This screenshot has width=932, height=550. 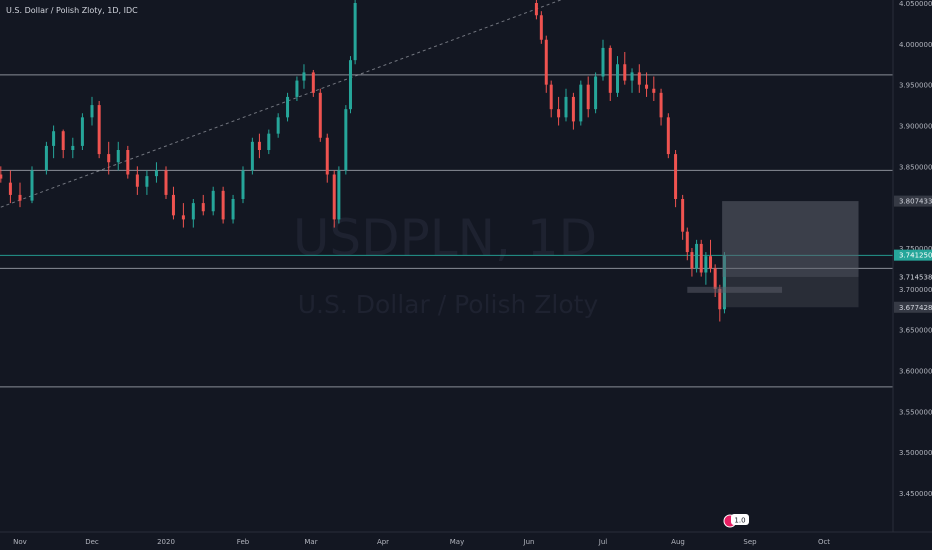 What do you see at coordinates (310, 542) in the screenshot?
I see `x-tick-label: Mar` at bounding box center [310, 542].